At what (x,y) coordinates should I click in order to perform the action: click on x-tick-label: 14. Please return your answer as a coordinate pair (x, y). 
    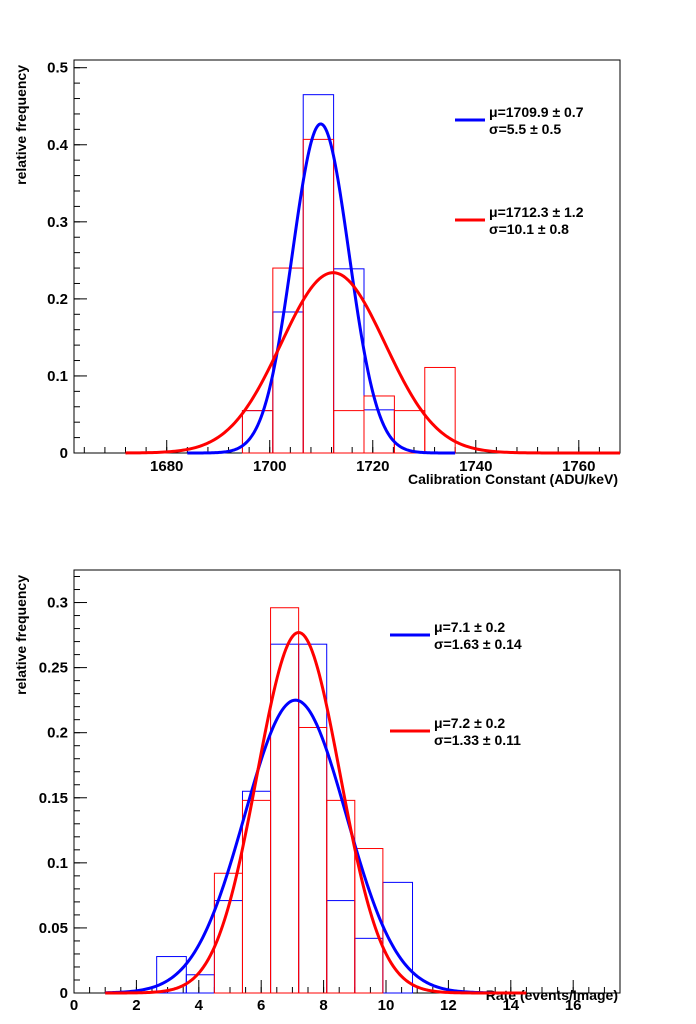
    Looking at the image, I should click on (510, 1005).